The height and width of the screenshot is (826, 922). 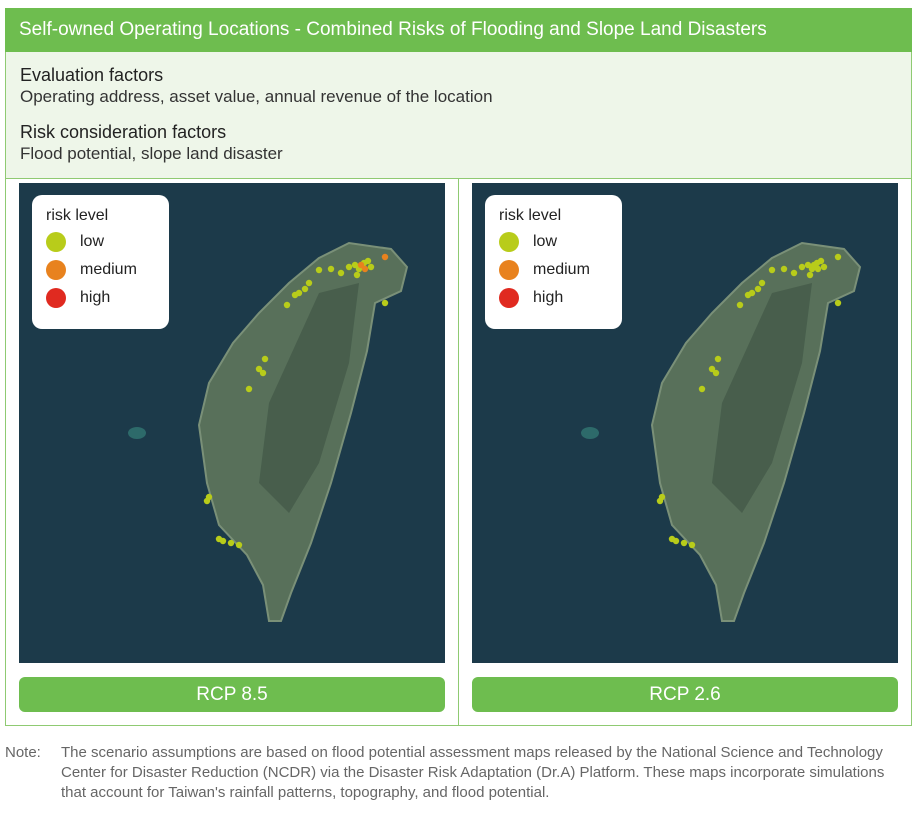 I want to click on note-label: Note:, so click(x=23, y=752).